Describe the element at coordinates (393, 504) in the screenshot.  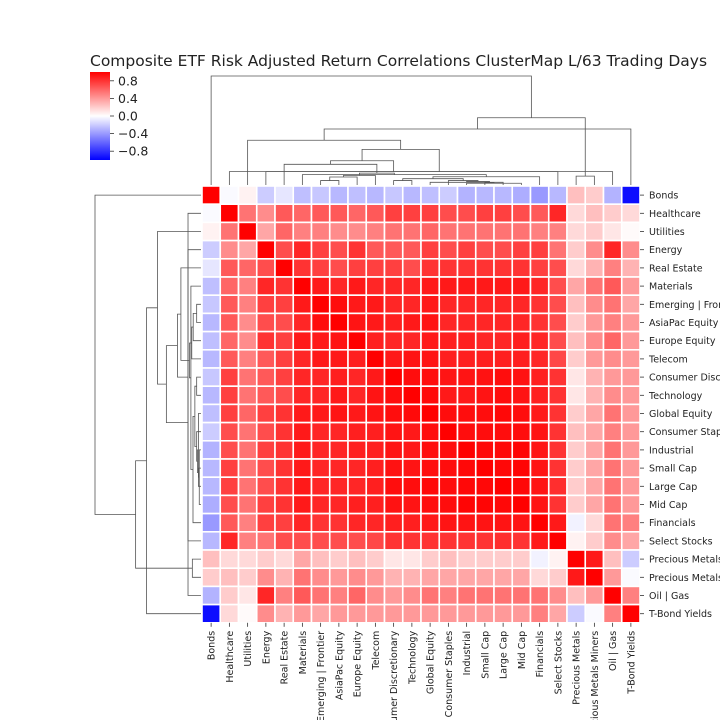
I see `heatmap-cell-mid-cap-consumer-discretionary` at that location.